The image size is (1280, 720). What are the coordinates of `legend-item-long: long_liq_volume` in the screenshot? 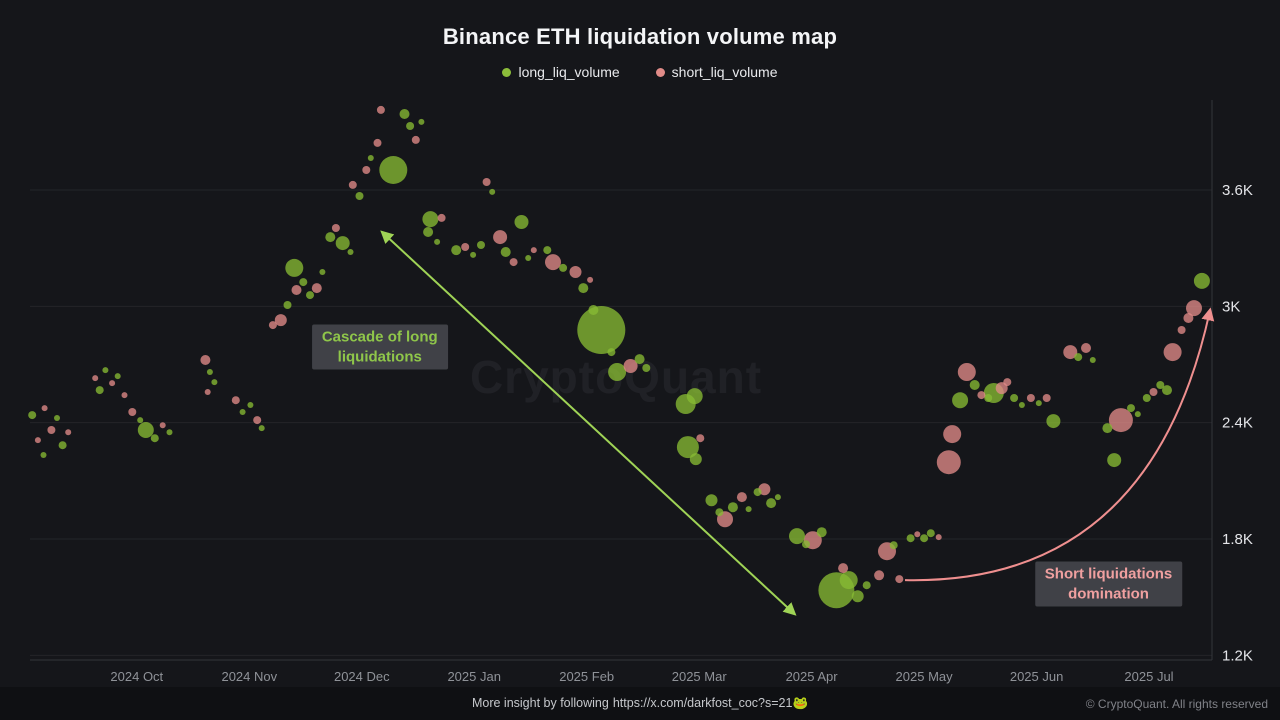 It's located at (561, 72).